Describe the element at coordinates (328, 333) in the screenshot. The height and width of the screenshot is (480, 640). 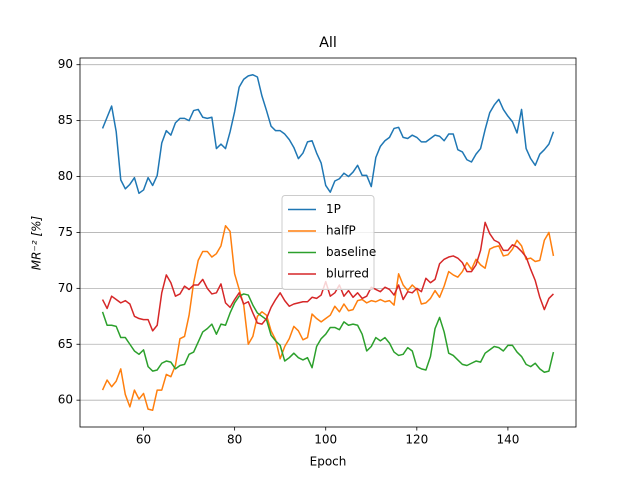
I see `line-series` at that location.